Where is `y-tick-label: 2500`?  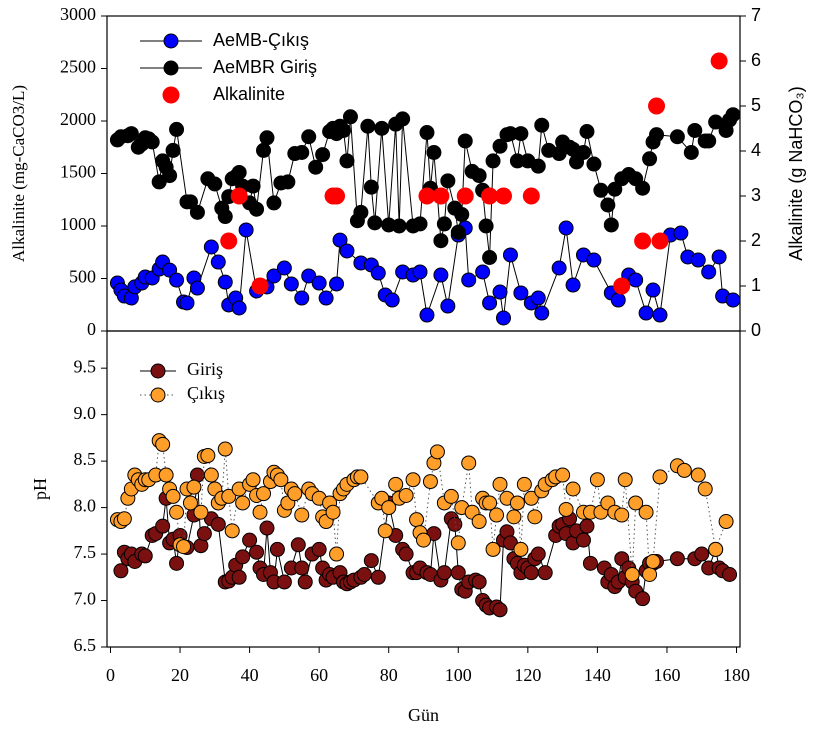 y-tick-label: 2500 is located at coordinates (78, 67).